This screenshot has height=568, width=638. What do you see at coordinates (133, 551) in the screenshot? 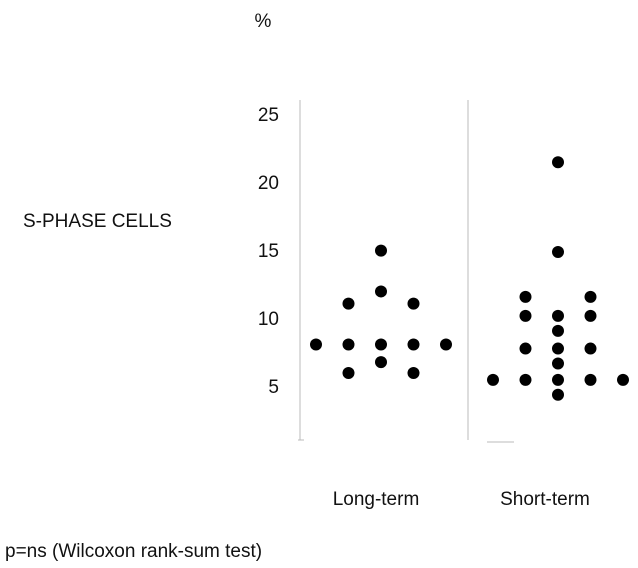
I see `footnote: p=ns (Wilcoxon rank-sum test)` at bounding box center [133, 551].